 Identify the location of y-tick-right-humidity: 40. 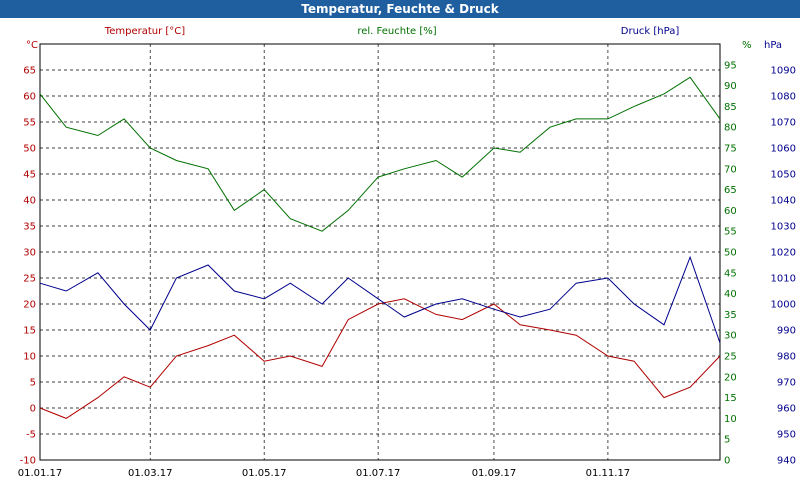
(730, 294).